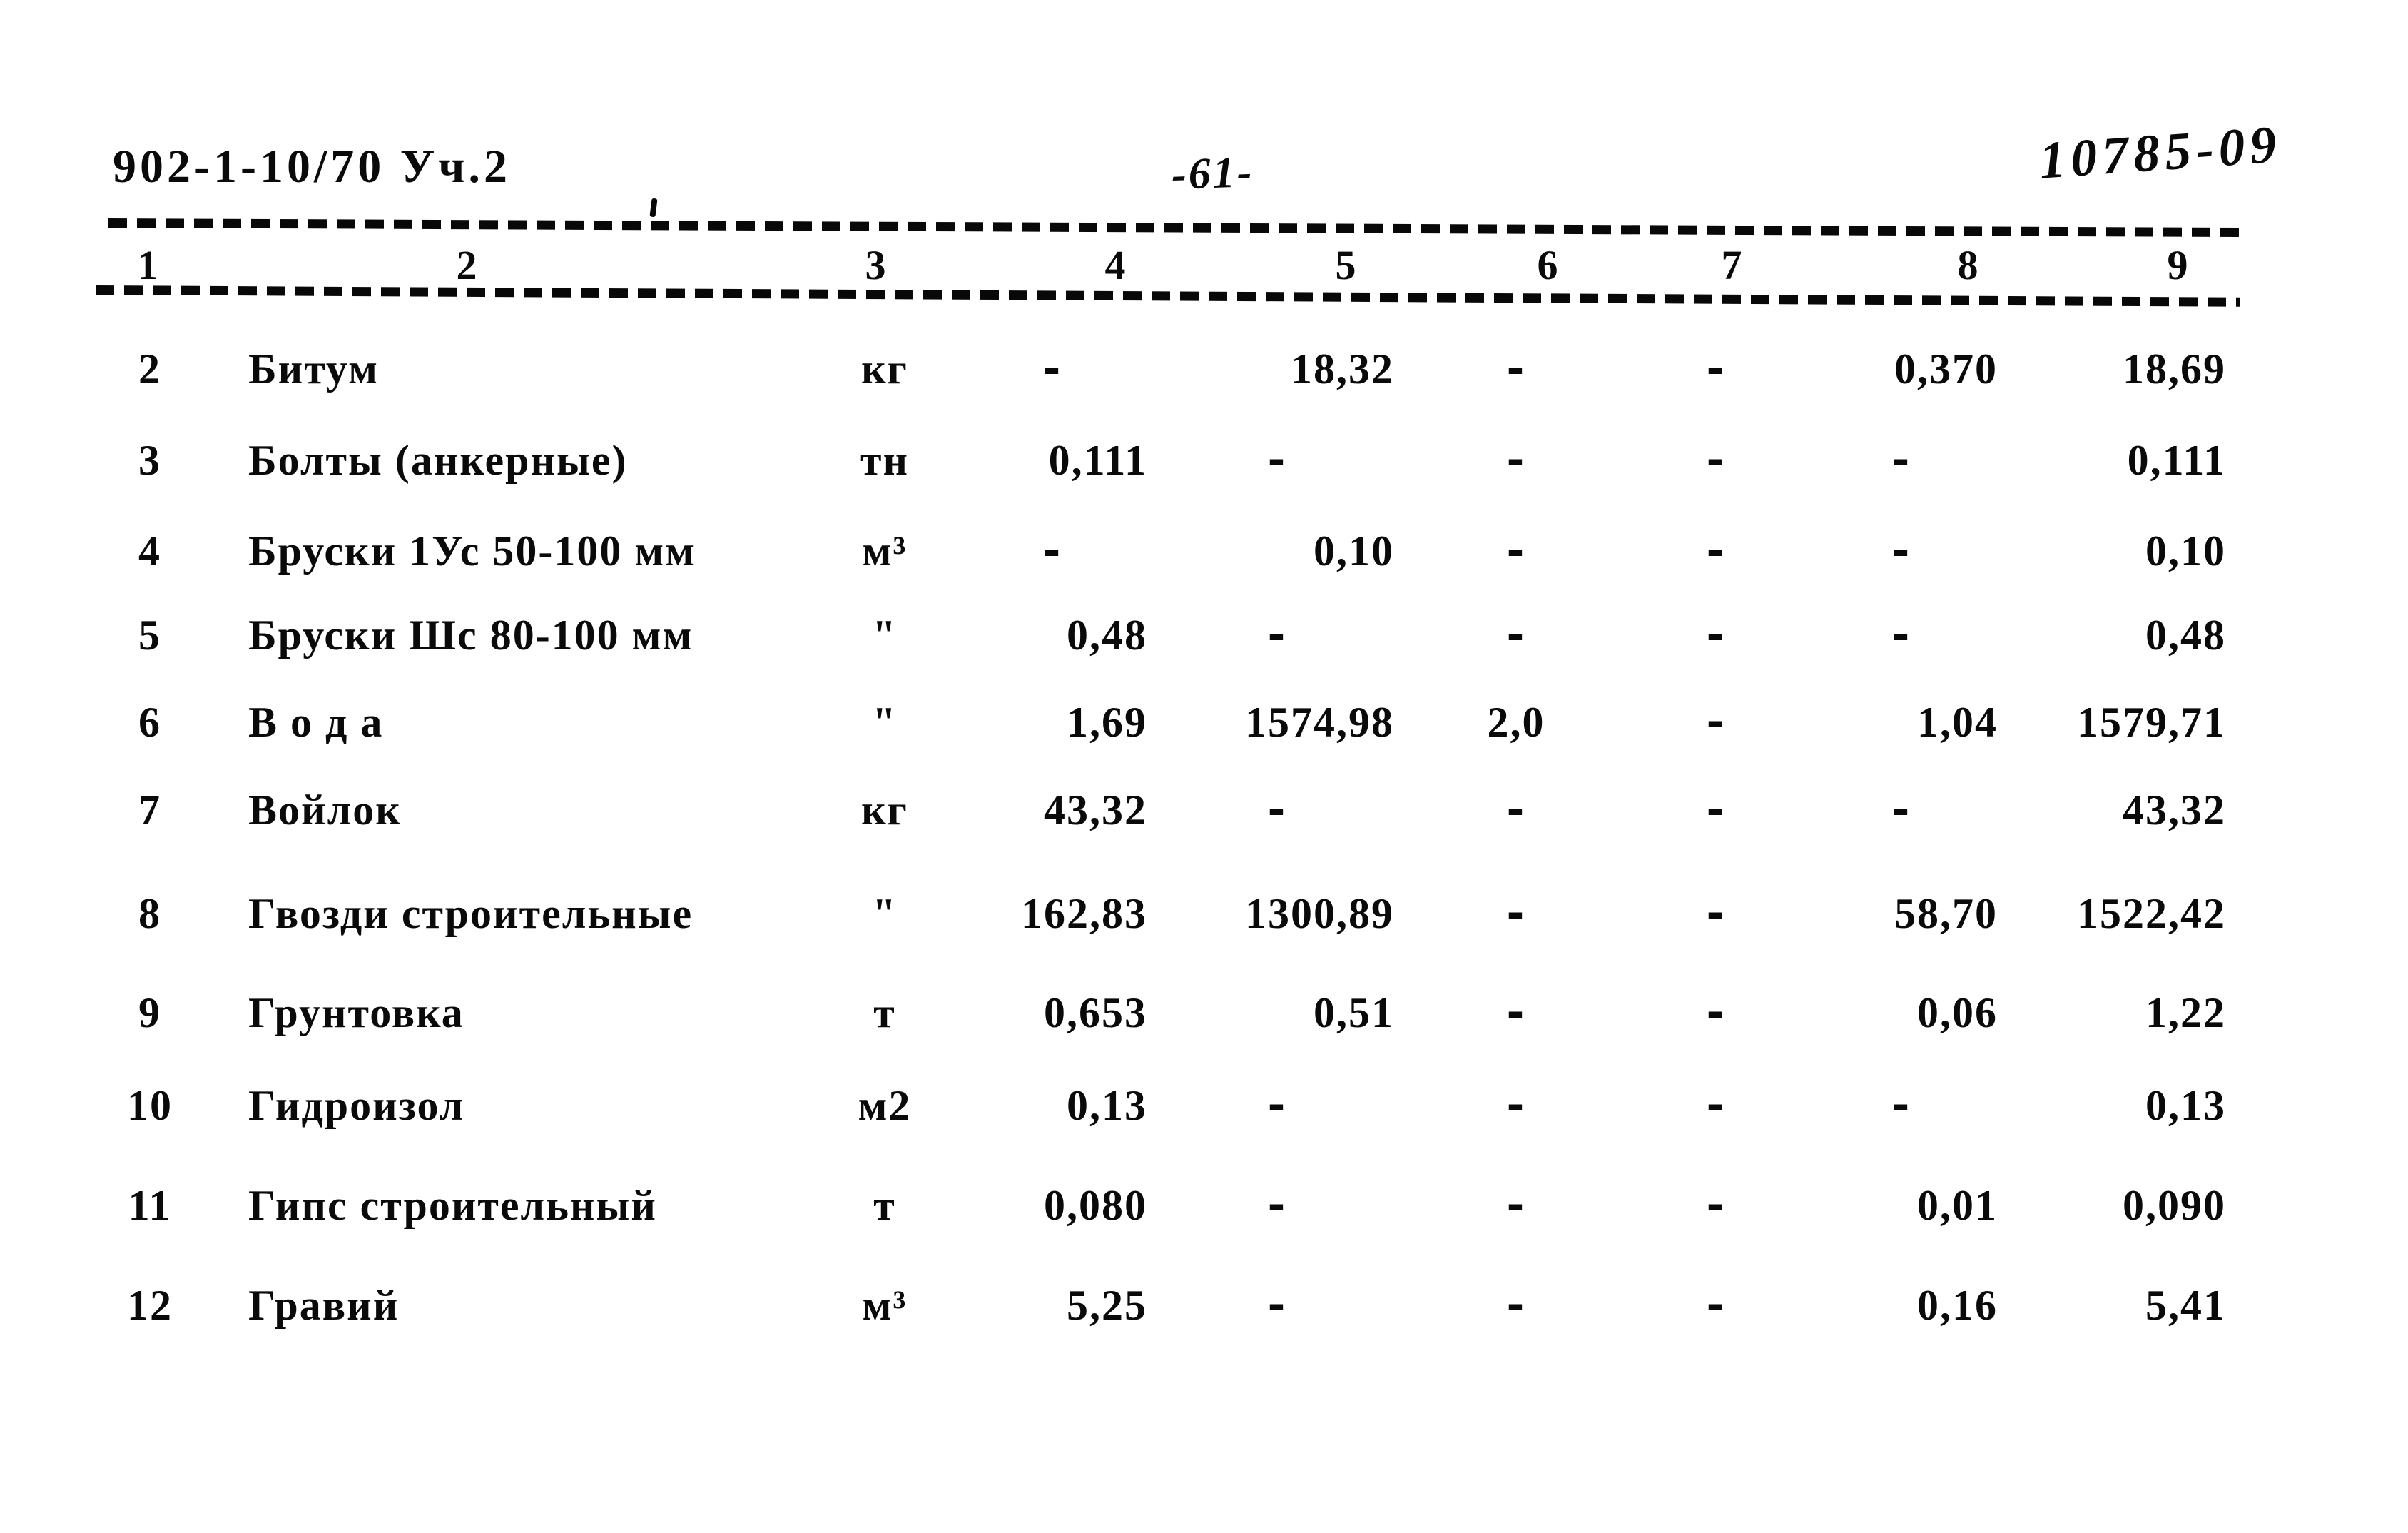 This screenshot has height=1533, width=2408. Describe the element at coordinates (1167, 296) in the screenshot. I see `dashed-rule-header` at that location.